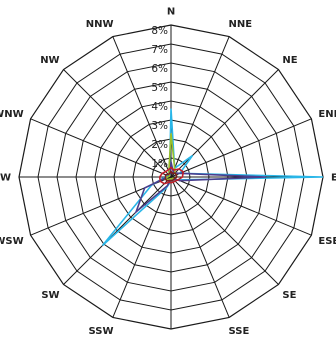 Image resolution: width=336 pixels, height=338 pixels. Describe the element at coordinates (159, 50) in the screenshot. I see `ring-label-7: 7%` at that location.